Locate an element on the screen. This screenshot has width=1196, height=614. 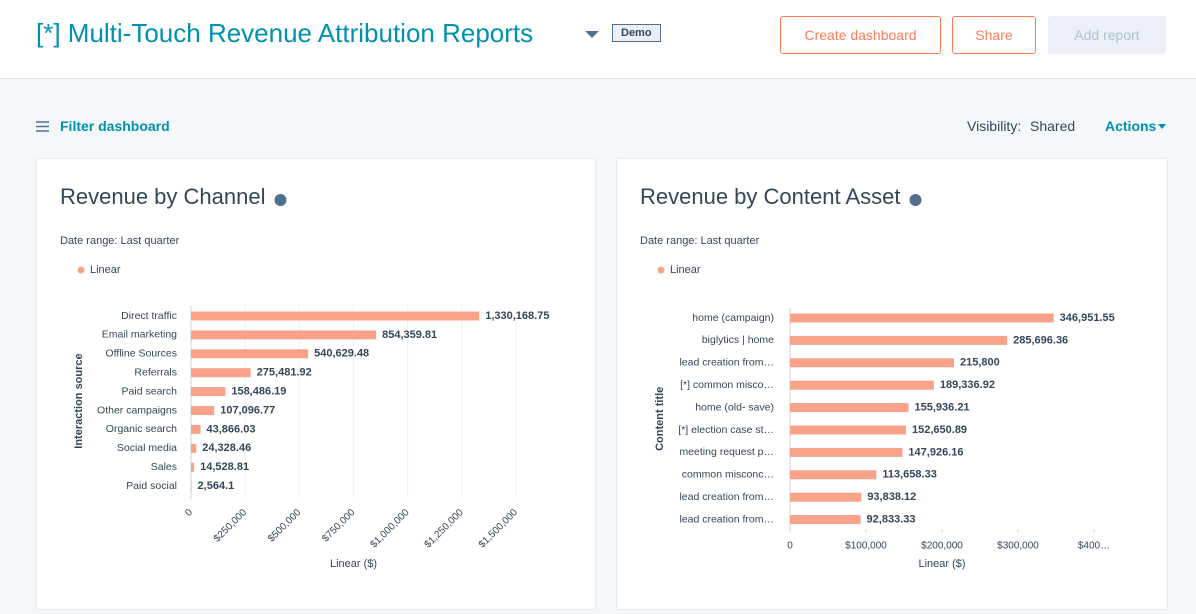
y-tick-label: home (campaign) is located at coordinates (733, 318).